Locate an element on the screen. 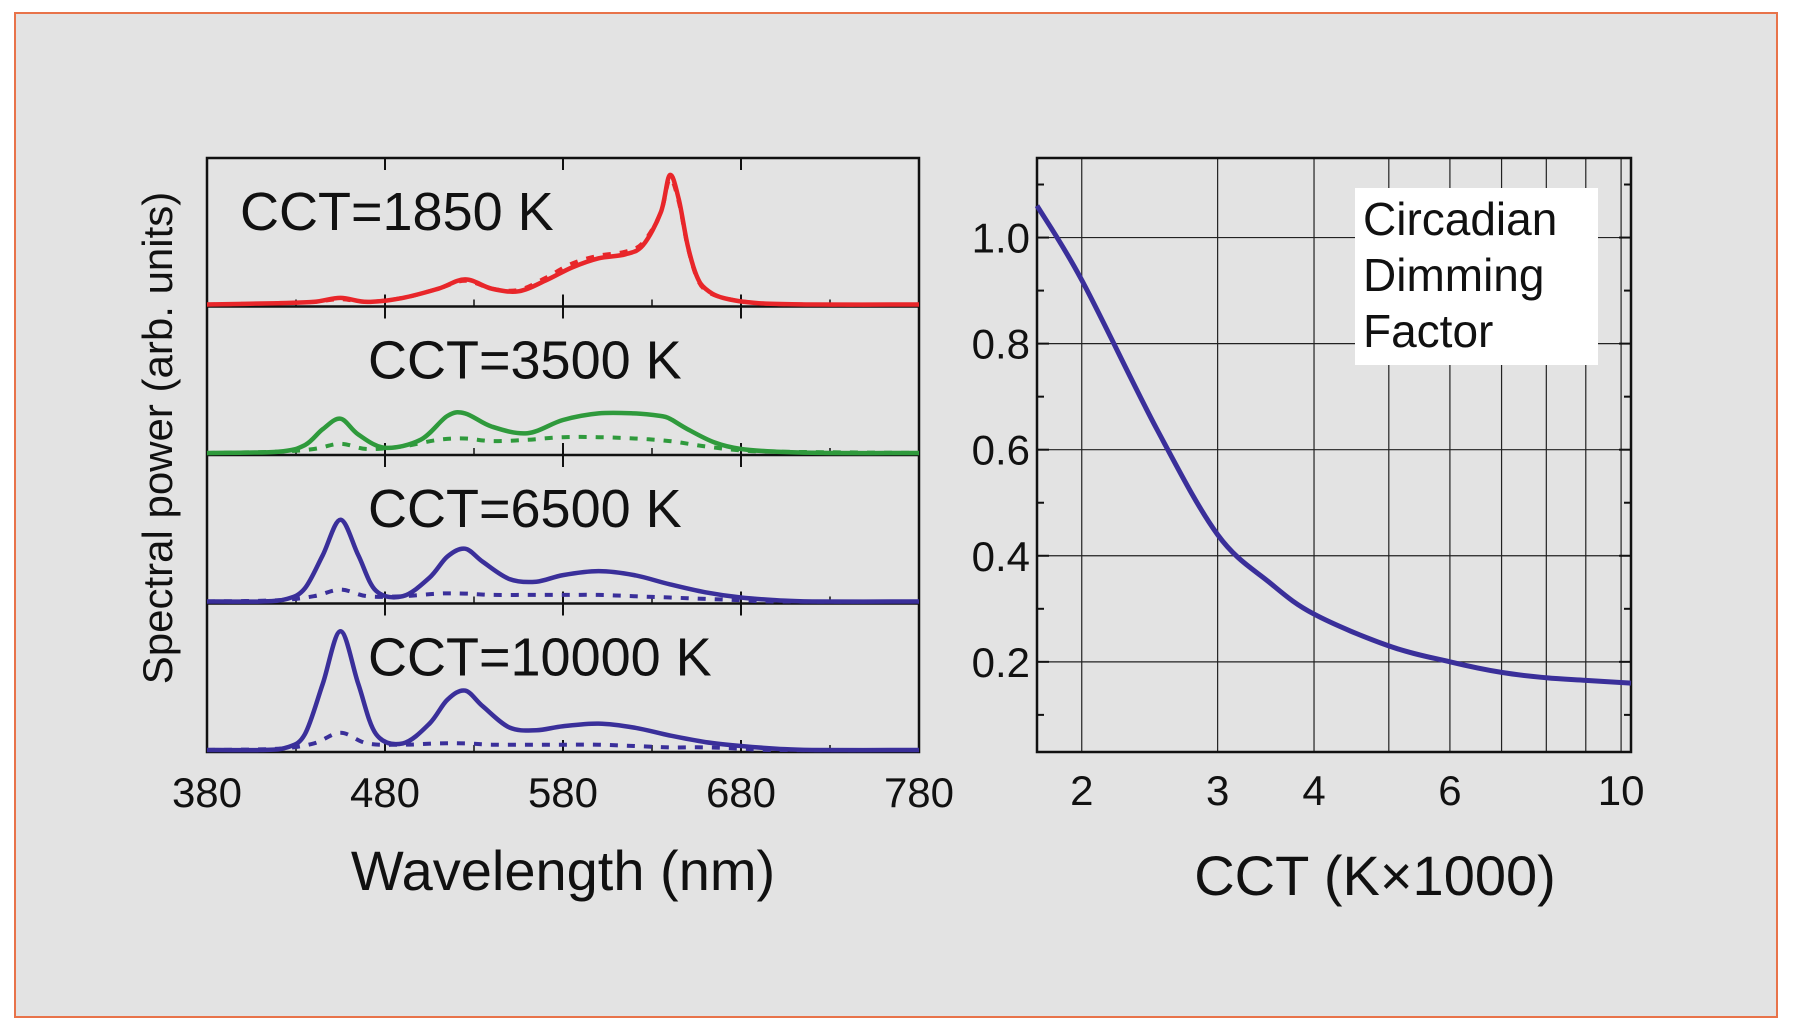  spectra-x-tick-label: 380 is located at coordinates (207, 792).